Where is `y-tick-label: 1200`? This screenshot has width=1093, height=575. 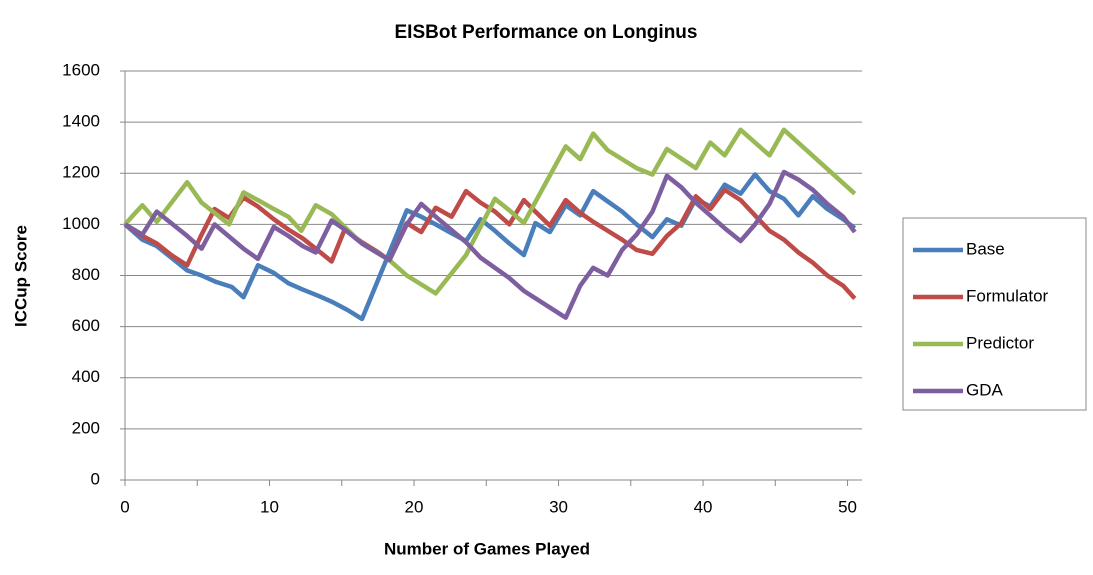 y-tick-label: 1200 is located at coordinates (81, 172).